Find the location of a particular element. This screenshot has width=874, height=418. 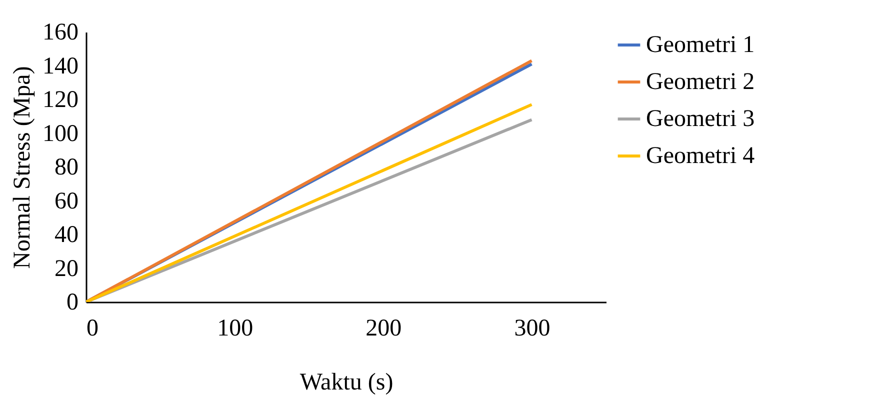

y-tick-label: 20 is located at coordinates (66, 269).